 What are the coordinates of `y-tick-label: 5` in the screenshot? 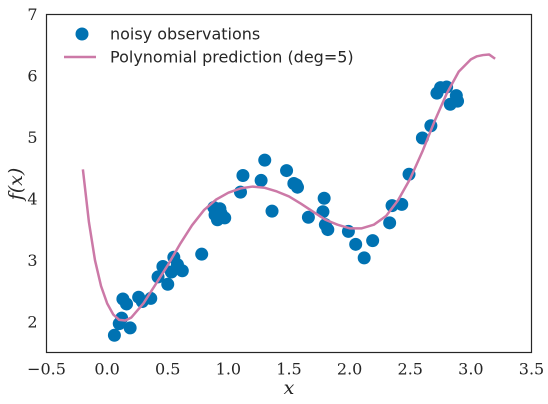 It's located at (32, 137).